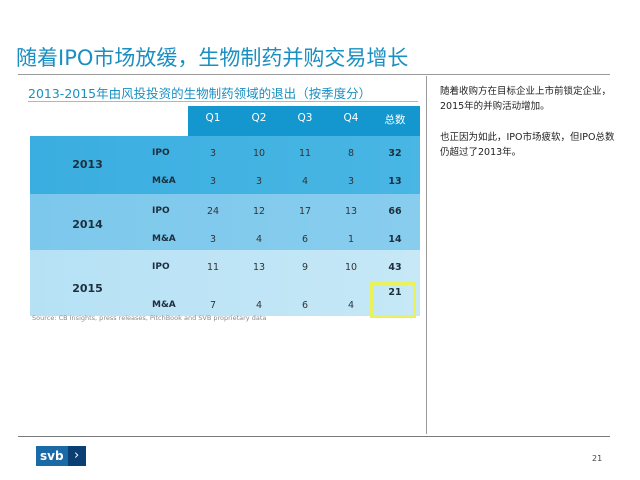  What do you see at coordinates (395, 120) in the screenshot?
I see `header-total: 总数` at bounding box center [395, 120].